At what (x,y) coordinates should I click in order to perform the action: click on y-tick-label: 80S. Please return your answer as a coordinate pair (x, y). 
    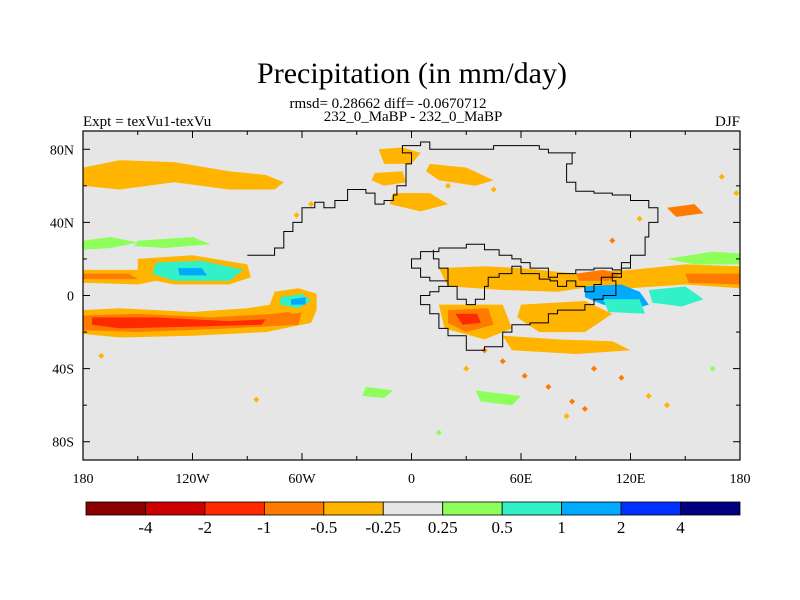
    Looking at the image, I should click on (63, 443).